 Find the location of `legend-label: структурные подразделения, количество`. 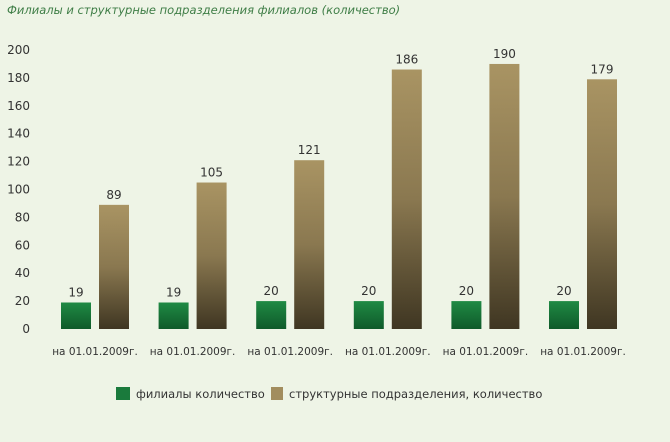

legend-label: структурные подразделения, количество is located at coordinates (415, 394).